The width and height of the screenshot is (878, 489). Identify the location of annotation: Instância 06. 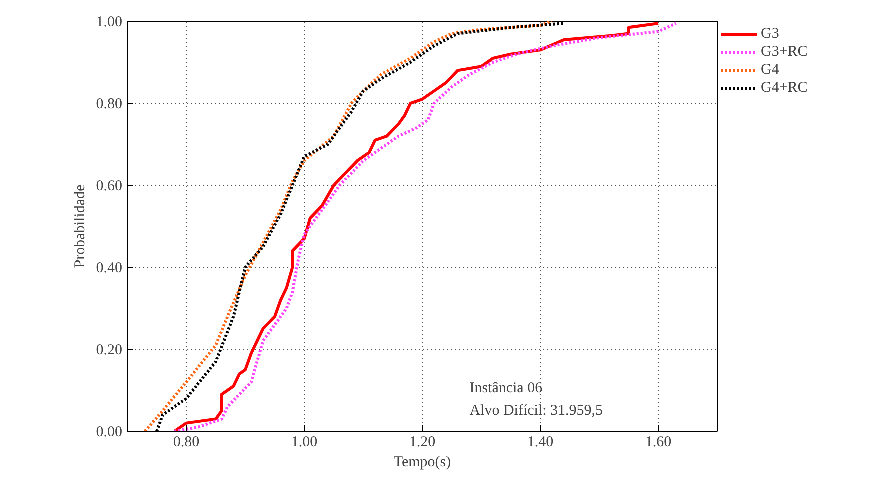
(507, 388).